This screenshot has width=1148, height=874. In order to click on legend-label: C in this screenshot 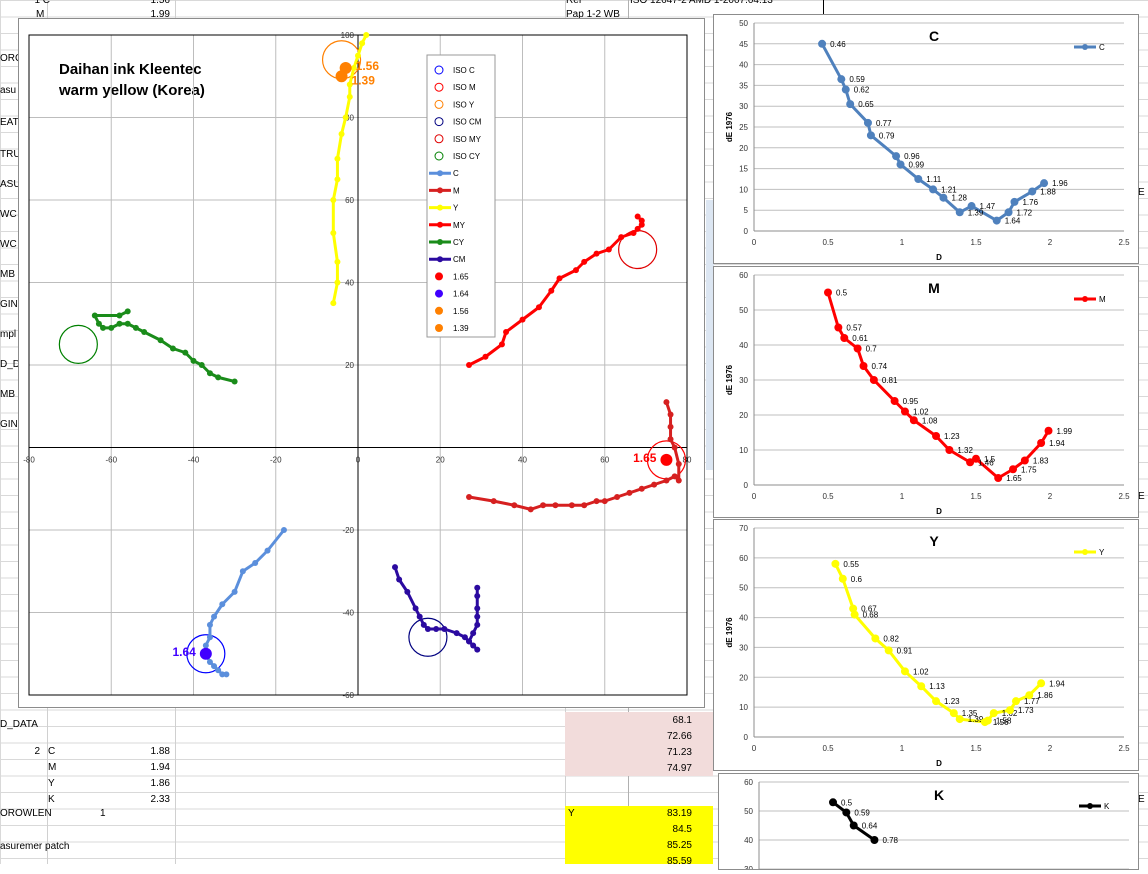, I will do `click(456, 173)`.